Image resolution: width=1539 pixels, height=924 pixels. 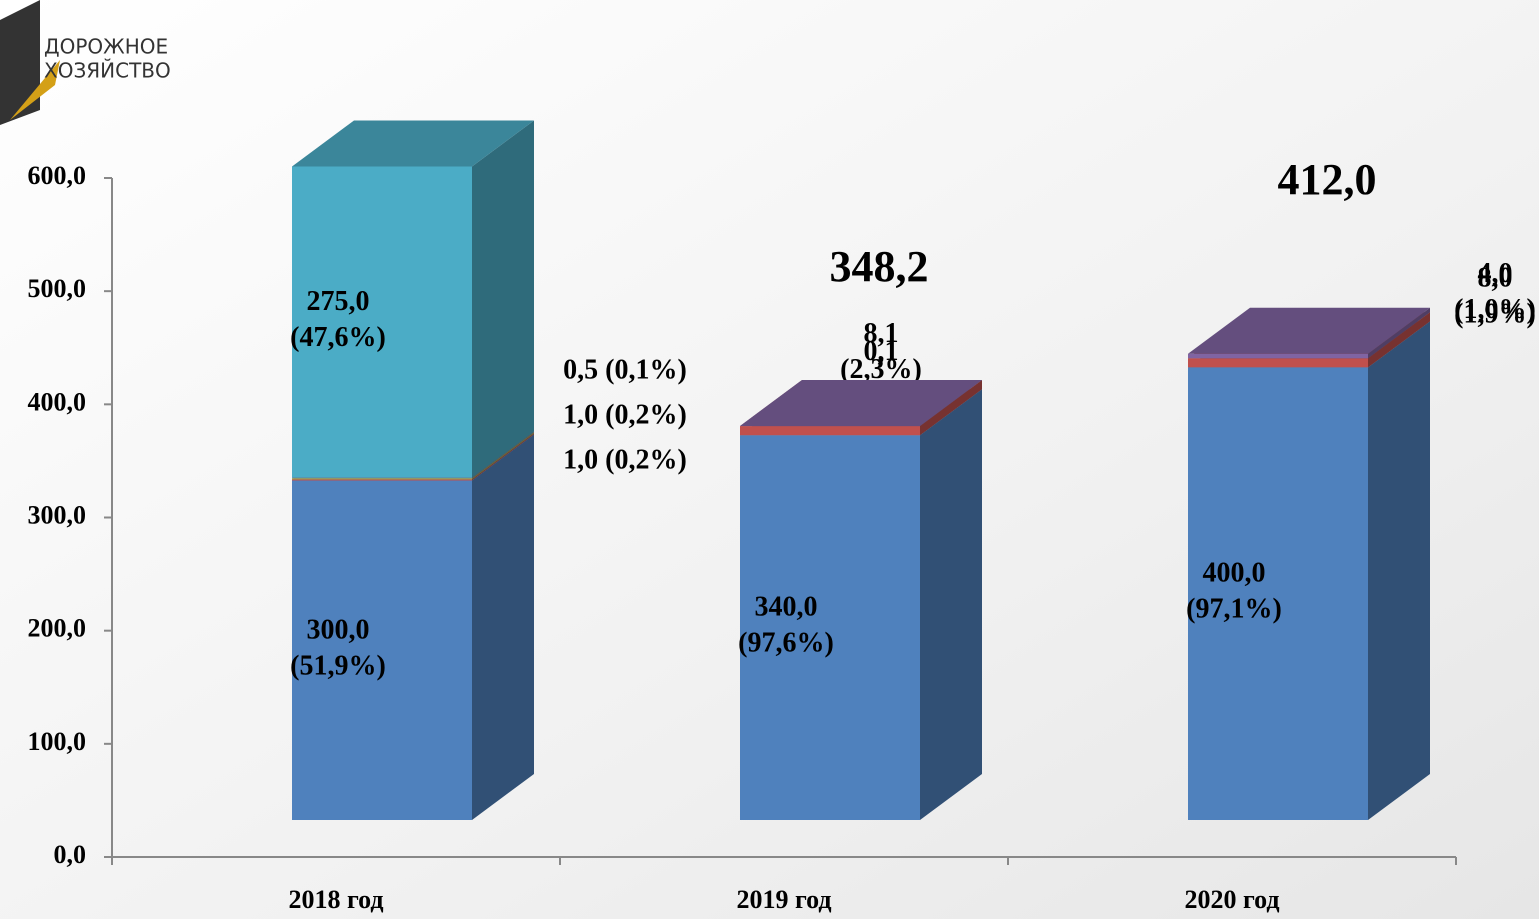 What do you see at coordinates (57, 628) in the screenshot?
I see `y-tick-label: 200,0` at bounding box center [57, 628].